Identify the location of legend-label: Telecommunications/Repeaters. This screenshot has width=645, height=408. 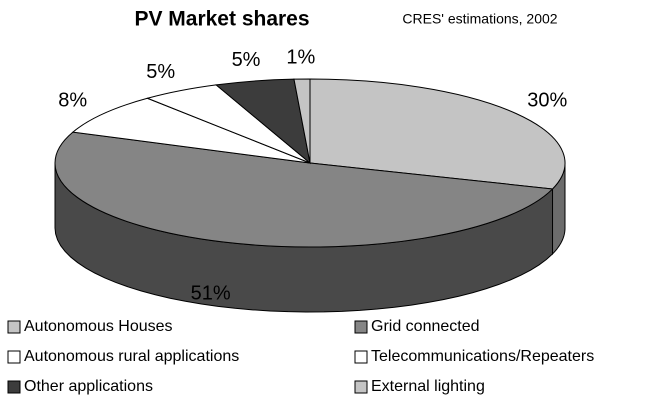
(482, 356).